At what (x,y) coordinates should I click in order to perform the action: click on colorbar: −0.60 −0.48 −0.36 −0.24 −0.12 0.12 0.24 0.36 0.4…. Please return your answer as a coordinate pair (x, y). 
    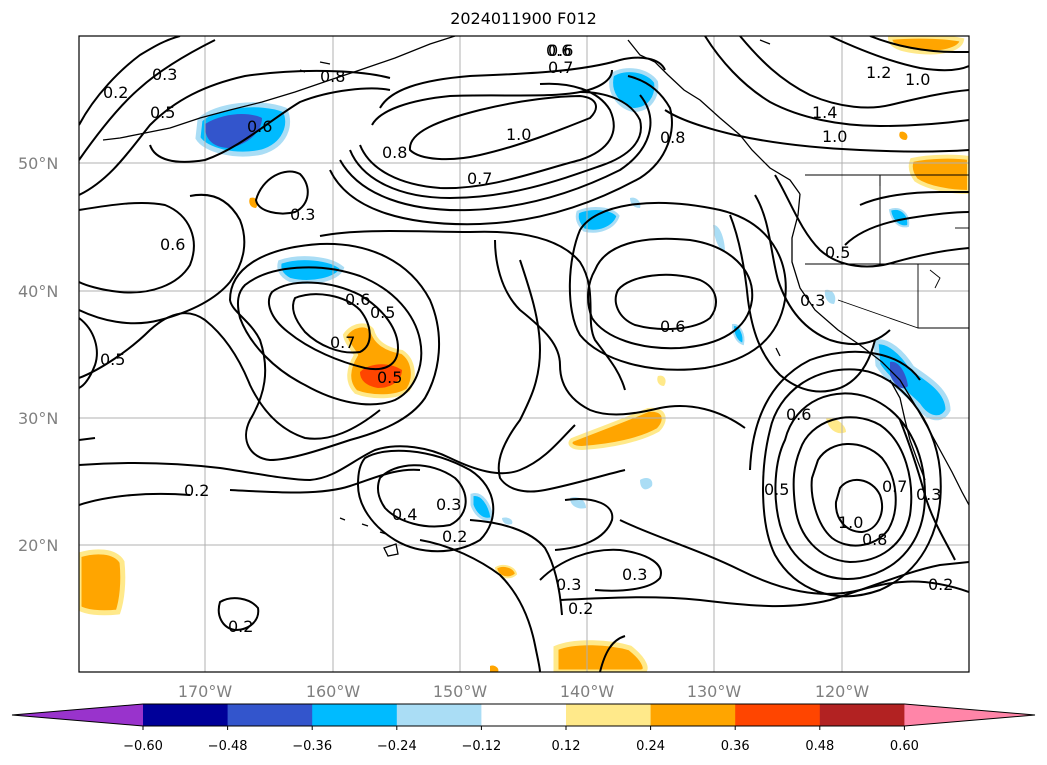
    Looking at the image, I should click on (523, 728).